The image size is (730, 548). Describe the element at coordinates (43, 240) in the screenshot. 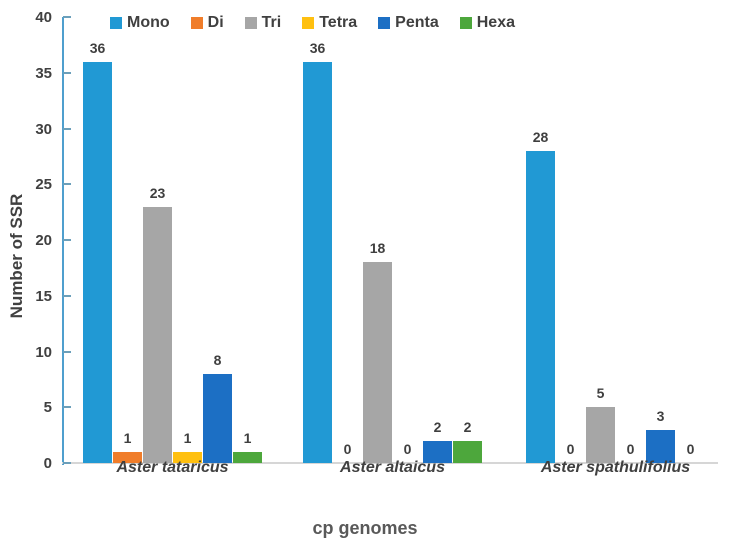

I see `y-tick-label: 20` at that location.